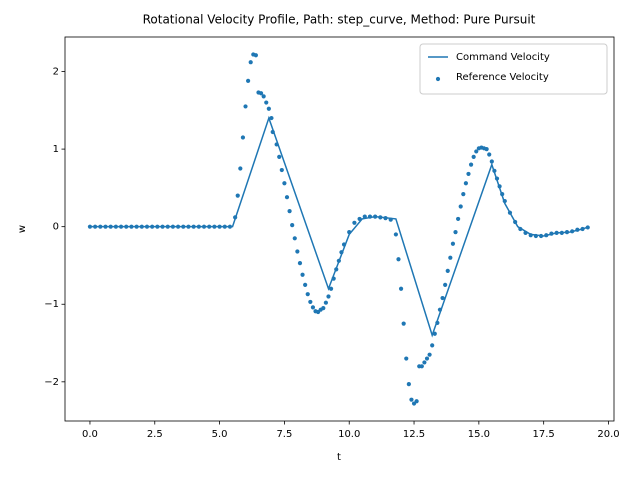 Image resolution: width=640 pixels, height=480 pixels. Describe the element at coordinates (56, 72) in the screenshot. I see `y-tick-label: 2` at that location.